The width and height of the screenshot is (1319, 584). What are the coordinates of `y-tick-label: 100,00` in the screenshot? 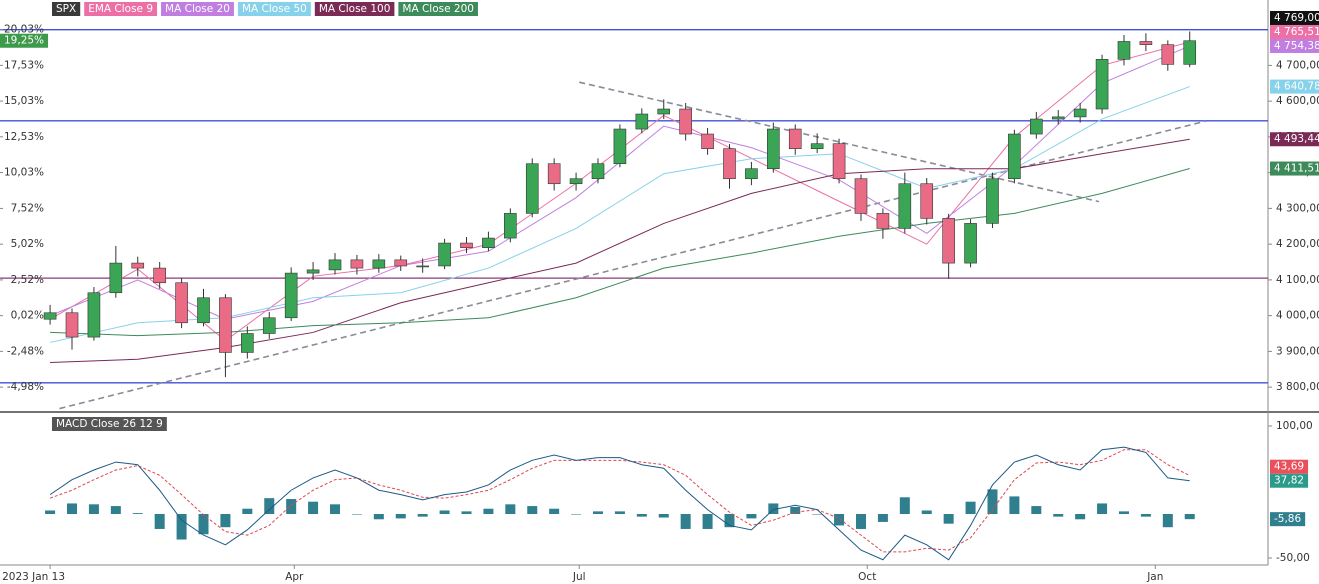 It's located at (1294, 426).